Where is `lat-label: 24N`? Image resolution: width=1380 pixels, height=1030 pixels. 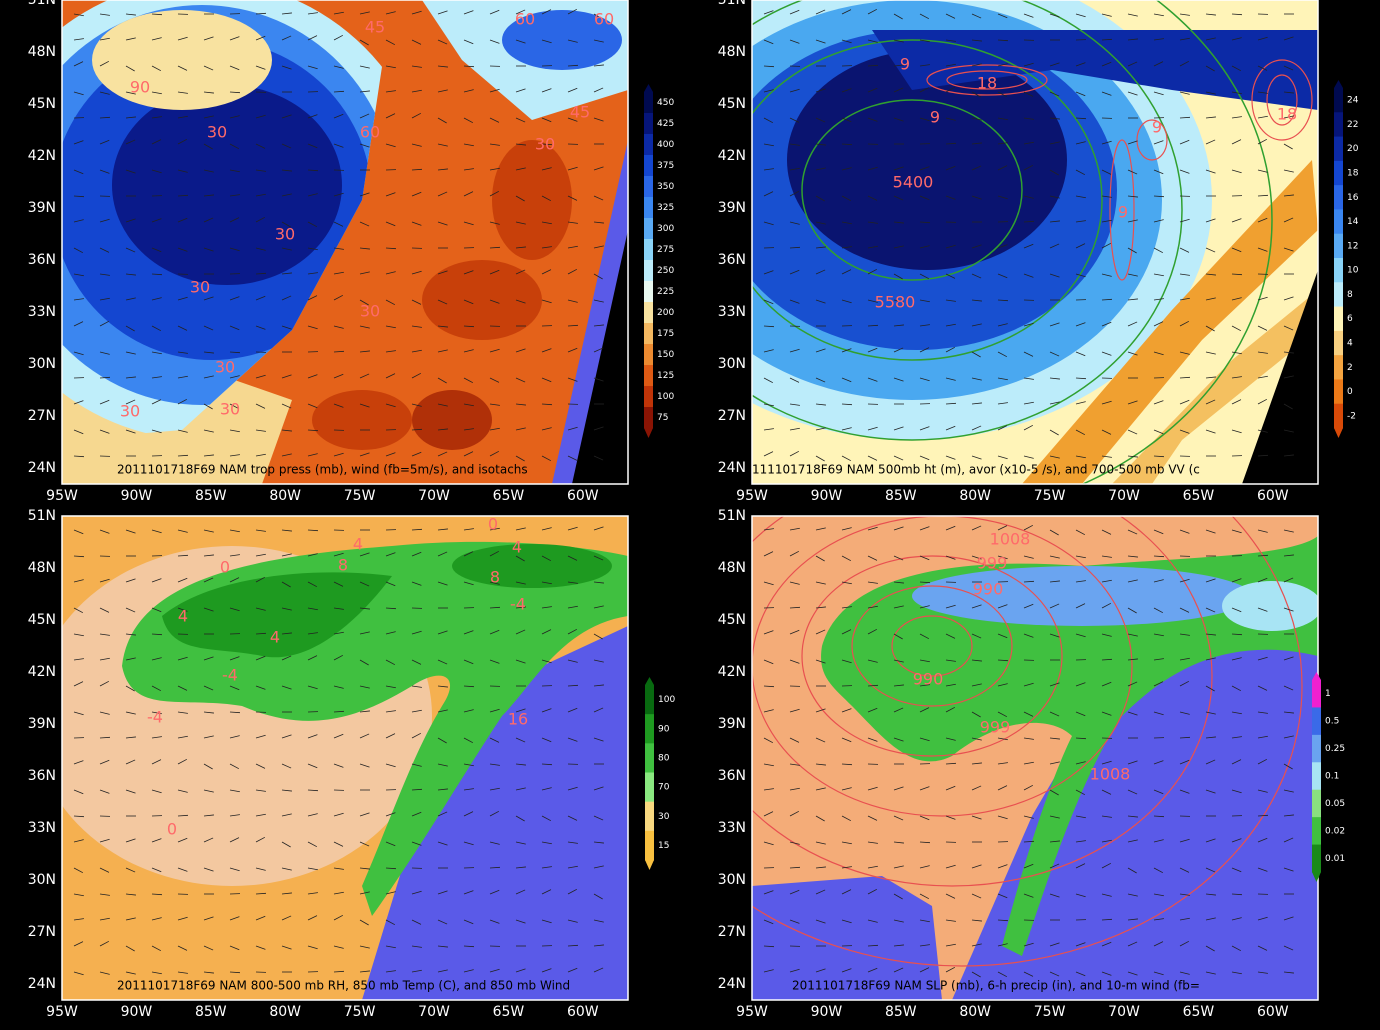
lat-label: 24N is located at coordinates (42, 468).